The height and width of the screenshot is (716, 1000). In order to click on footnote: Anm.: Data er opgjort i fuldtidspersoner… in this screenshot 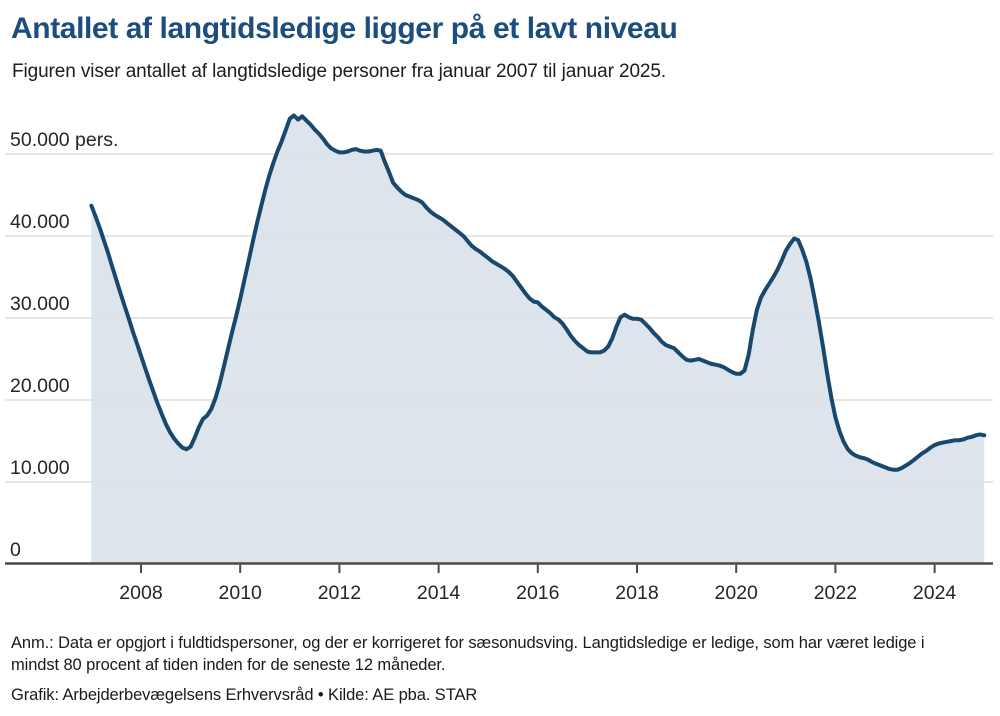, I will do `click(468, 654)`.